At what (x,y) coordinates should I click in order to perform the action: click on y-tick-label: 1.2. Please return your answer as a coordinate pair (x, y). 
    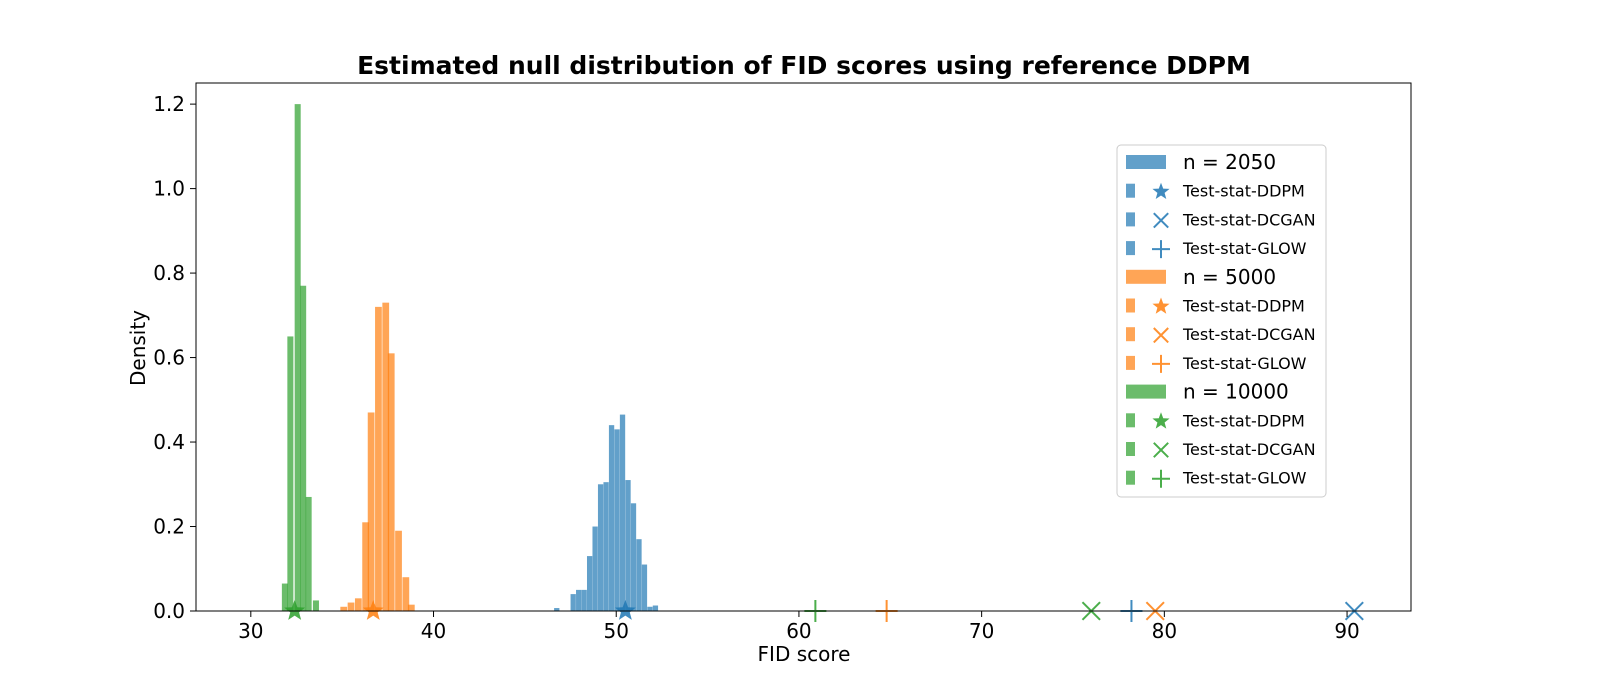
    Looking at the image, I should click on (169, 104).